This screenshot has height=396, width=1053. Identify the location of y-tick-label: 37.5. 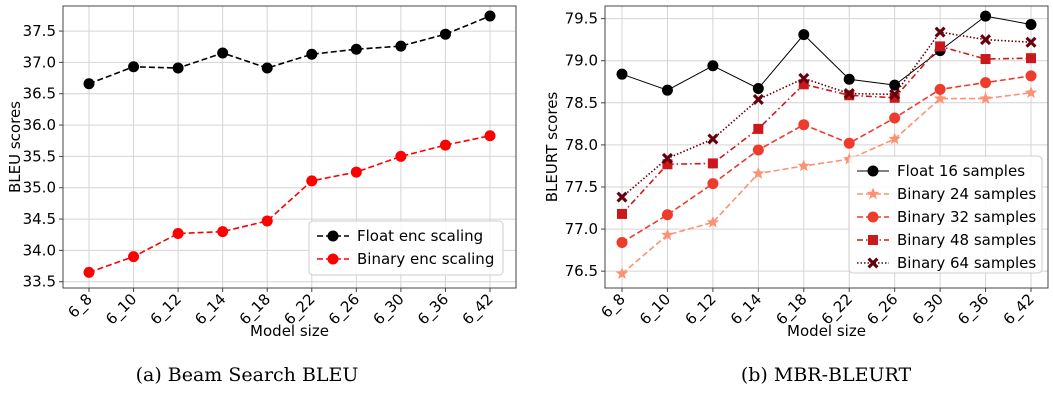
(39, 31).